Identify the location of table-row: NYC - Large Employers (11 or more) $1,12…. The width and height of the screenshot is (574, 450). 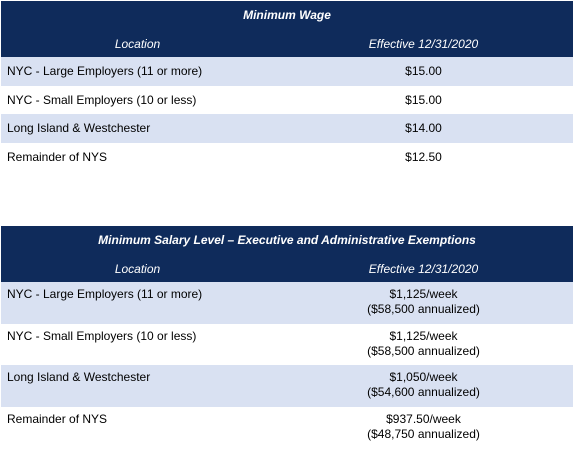
(287, 303).